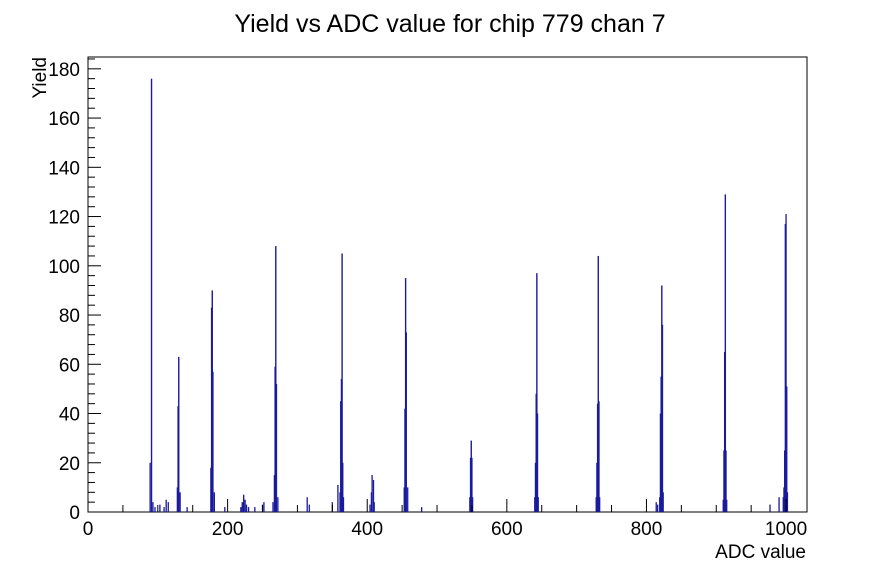  Describe the element at coordinates (64, 292) in the screenshot. I see `y-axis-tick-labels: 0 20 40 60 80 100 120 140 160 180` at that location.